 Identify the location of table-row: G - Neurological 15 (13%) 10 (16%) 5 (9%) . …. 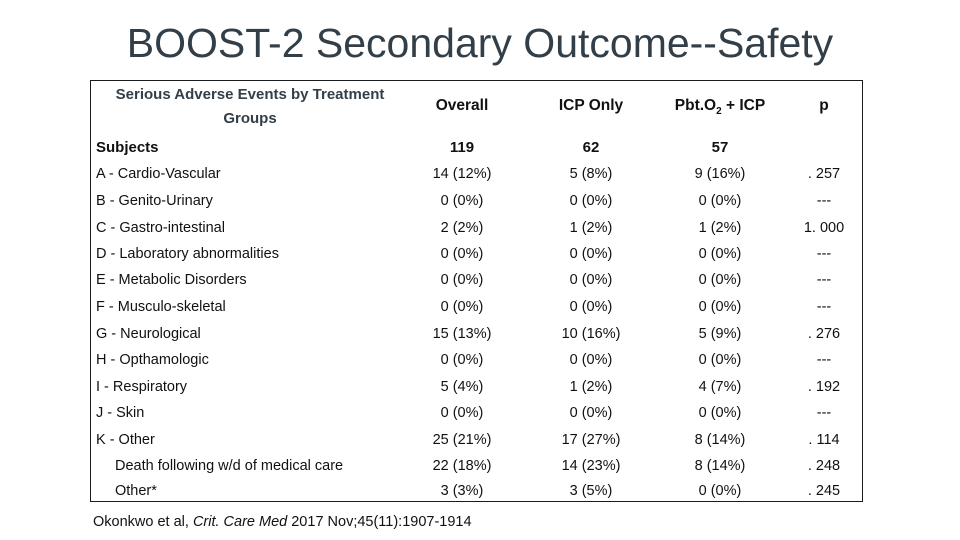
(476, 334).